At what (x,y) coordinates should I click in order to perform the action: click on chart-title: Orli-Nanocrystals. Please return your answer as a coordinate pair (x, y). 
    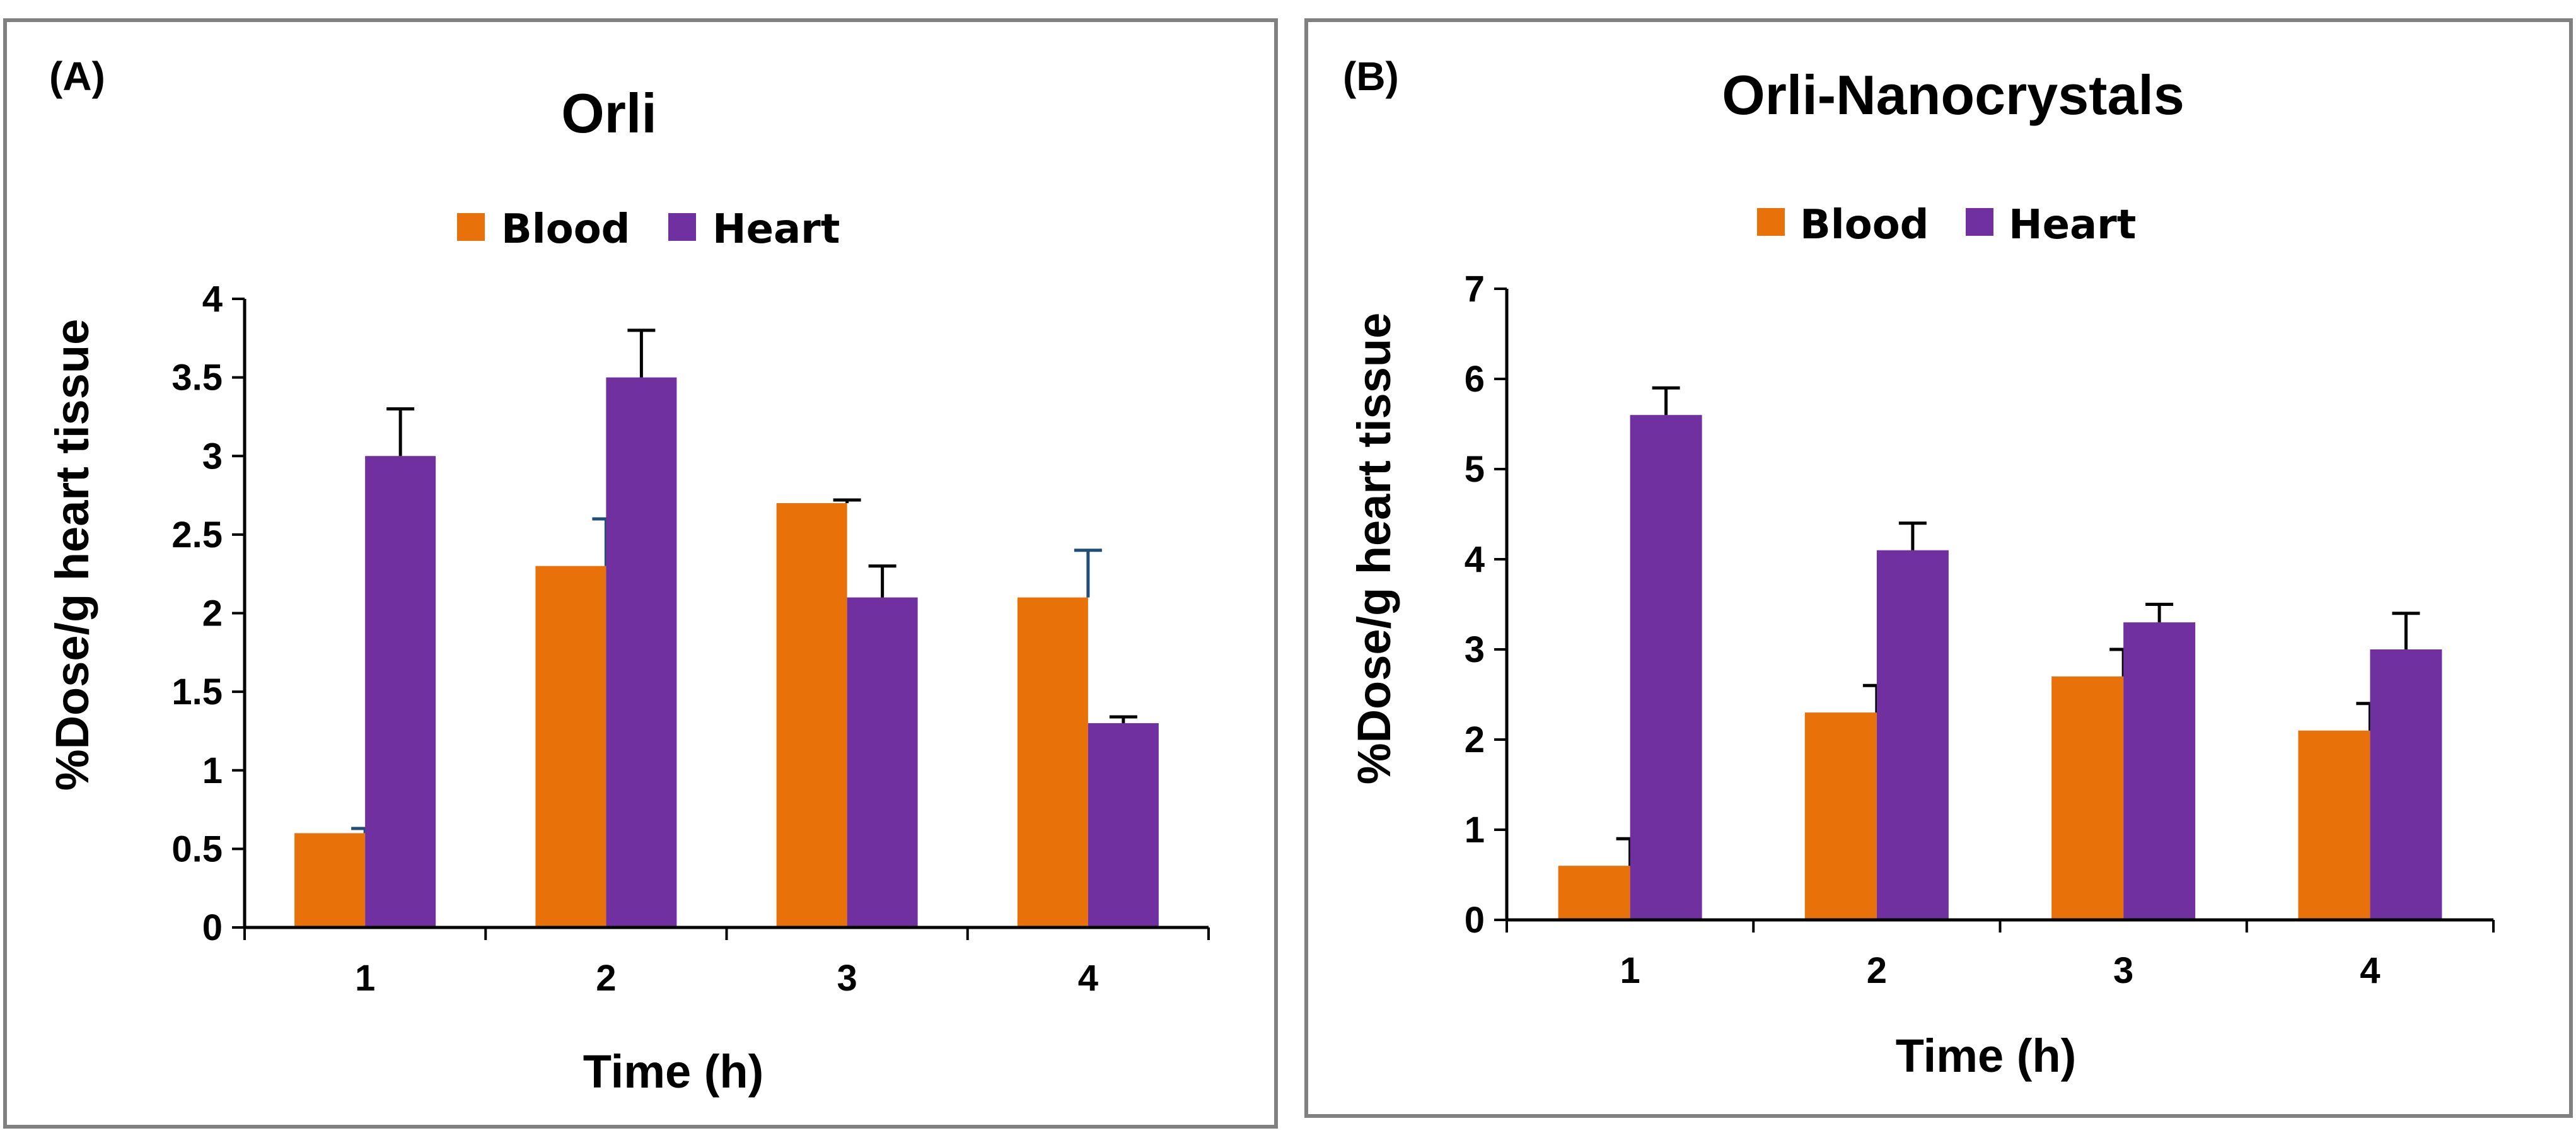
    Looking at the image, I should click on (1953, 95).